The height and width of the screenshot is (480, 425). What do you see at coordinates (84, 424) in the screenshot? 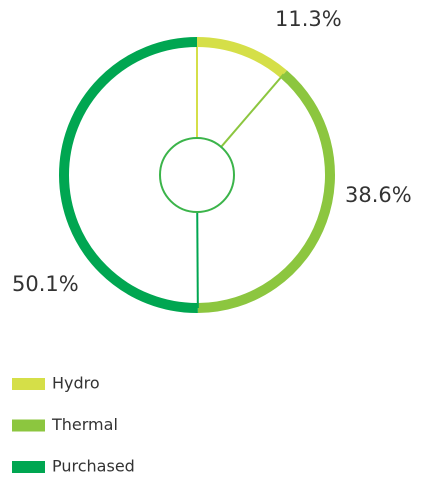
I see `legend-label: Thermal` at bounding box center [84, 424].